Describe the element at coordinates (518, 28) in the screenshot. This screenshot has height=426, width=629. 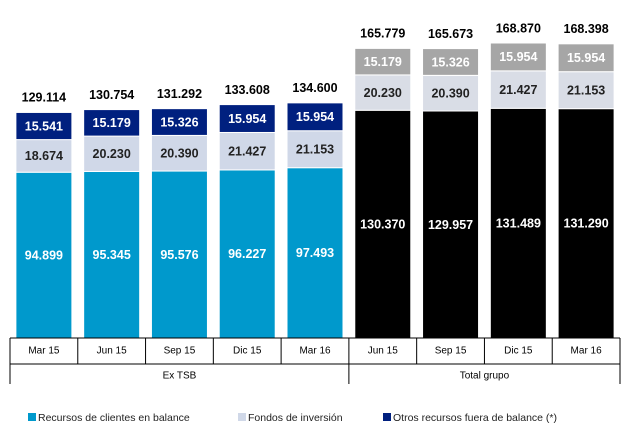
I see `total-label: 168.870` at that location.